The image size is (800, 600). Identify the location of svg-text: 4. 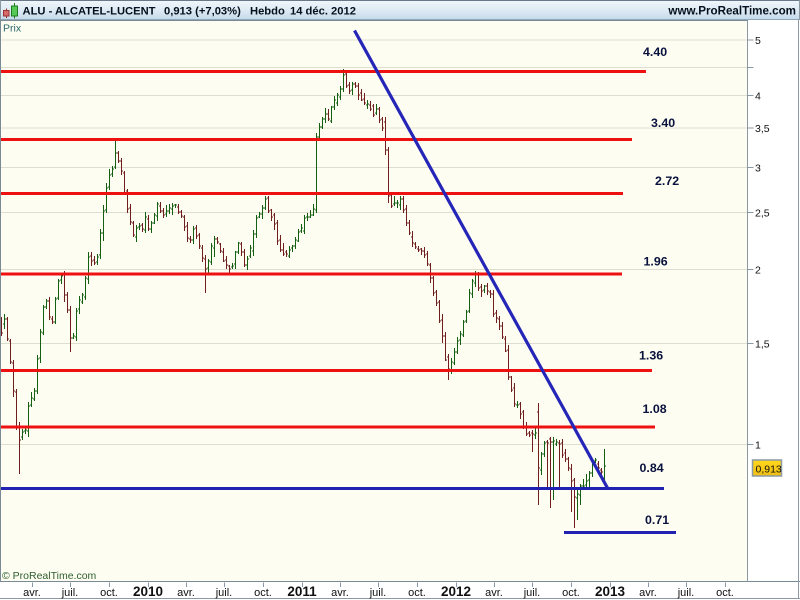
(758, 97).